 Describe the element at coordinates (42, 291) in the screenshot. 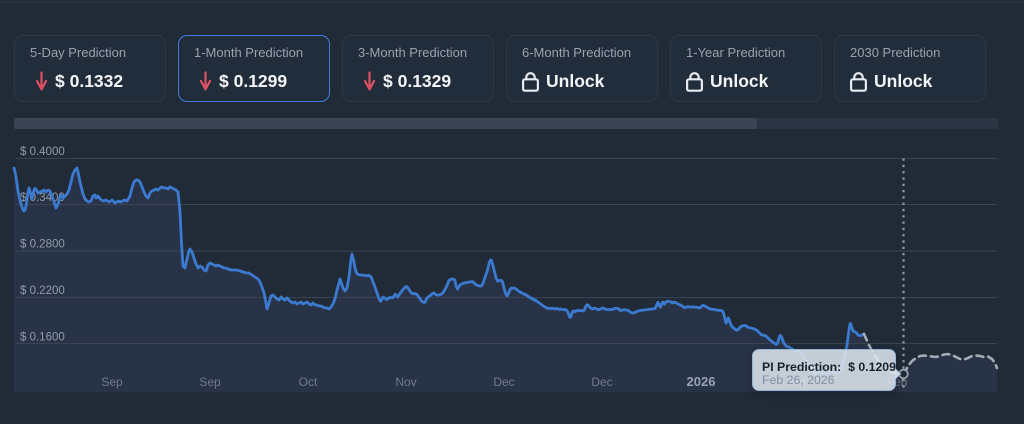

I see `svg-text: $ 0.2200` at that location.